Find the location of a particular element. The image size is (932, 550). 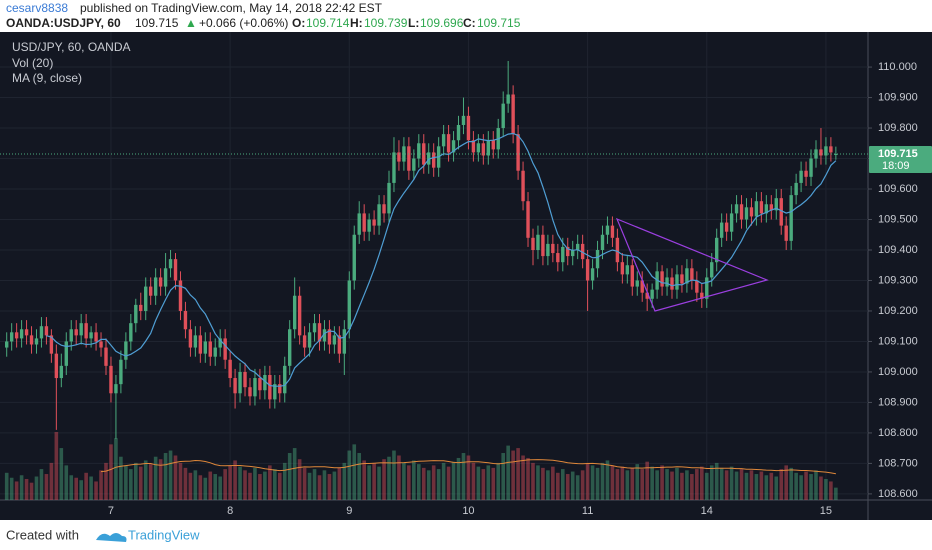

author: cesarv8838 is located at coordinates (37, 8).